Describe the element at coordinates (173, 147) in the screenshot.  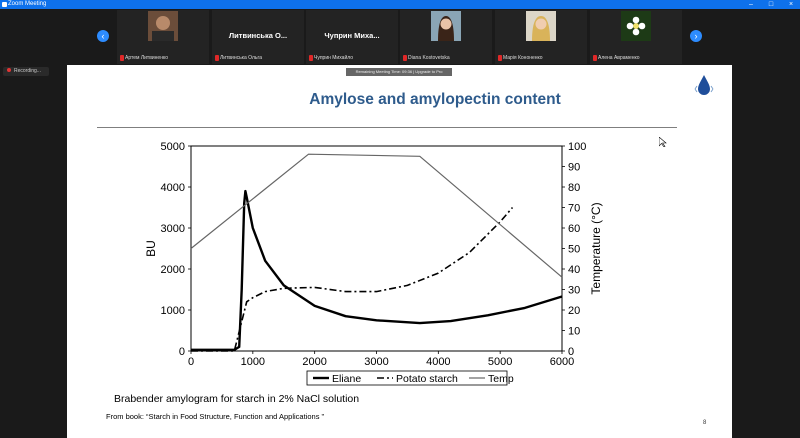
I see `y-tick-label: 5000` at that location.